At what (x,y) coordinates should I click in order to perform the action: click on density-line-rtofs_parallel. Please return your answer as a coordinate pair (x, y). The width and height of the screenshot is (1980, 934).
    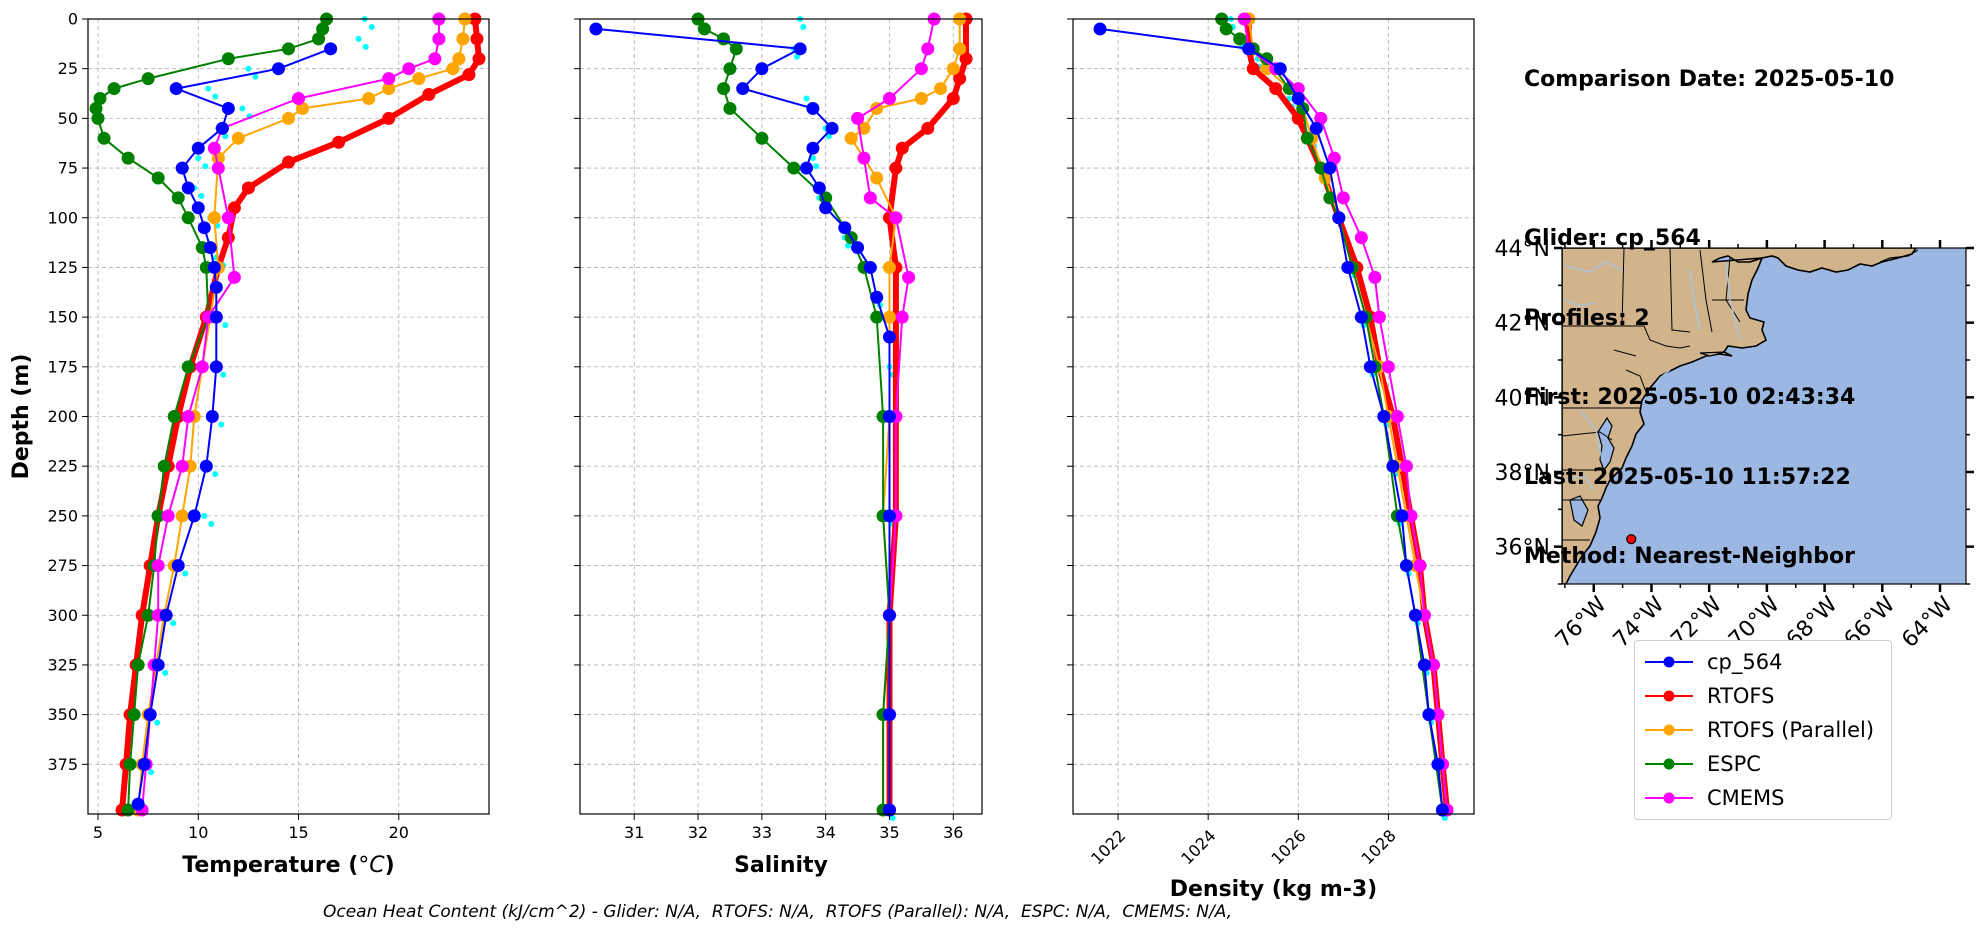
    Looking at the image, I should click on (1347, 414).